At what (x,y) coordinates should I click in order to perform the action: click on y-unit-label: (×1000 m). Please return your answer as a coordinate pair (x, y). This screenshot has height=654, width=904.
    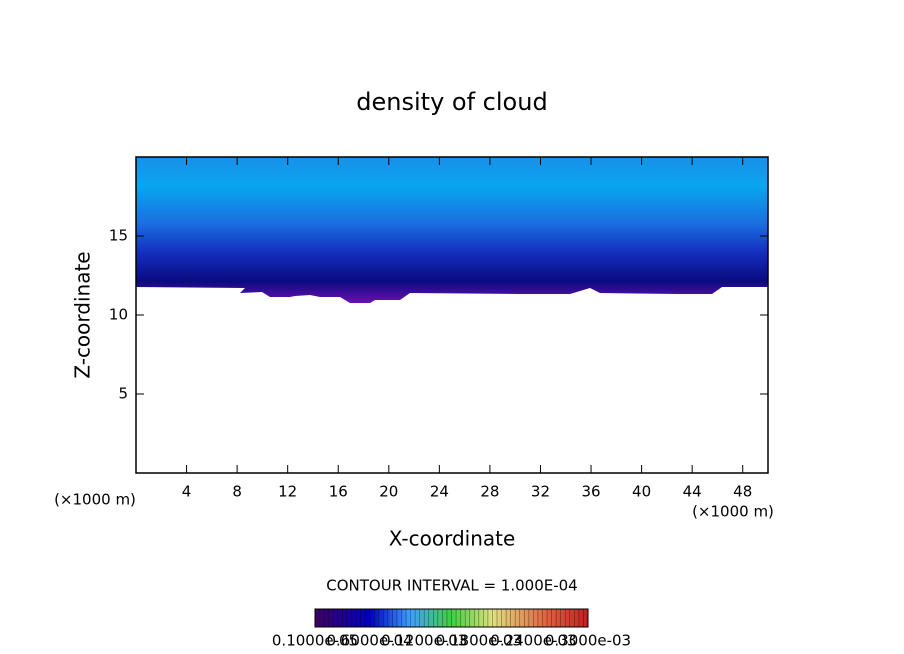
    Looking at the image, I should click on (95, 500).